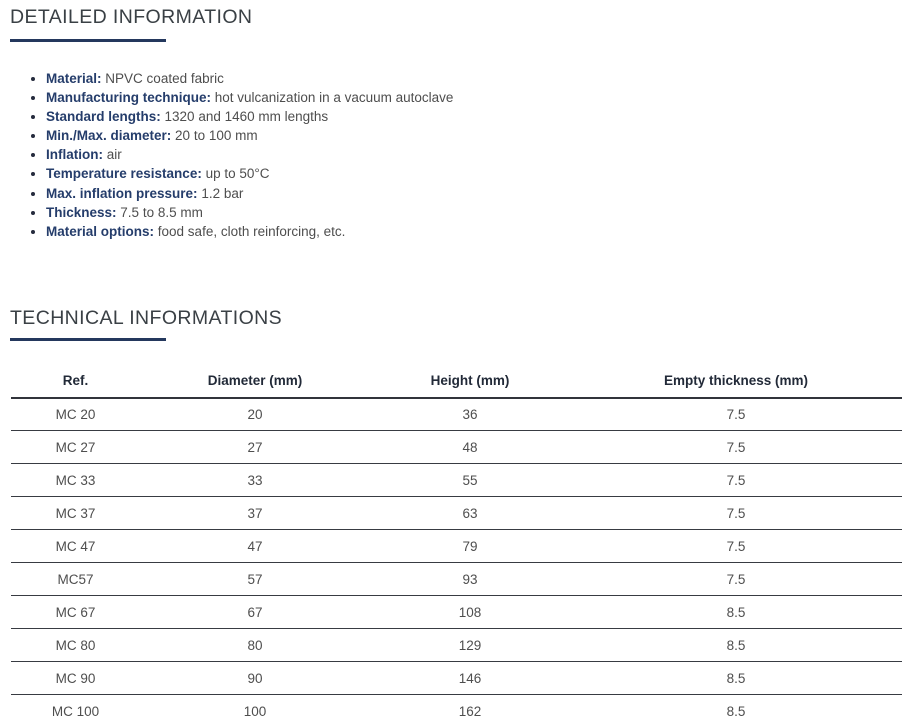 This screenshot has width=923, height=722. What do you see at coordinates (75, 645) in the screenshot?
I see `table-cell: MC 80` at bounding box center [75, 645].